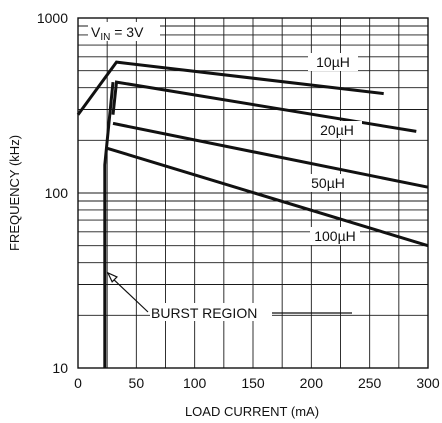 This screenshot has width=442, height=423. I want to click on burst-label-bg, so click(211, 312).